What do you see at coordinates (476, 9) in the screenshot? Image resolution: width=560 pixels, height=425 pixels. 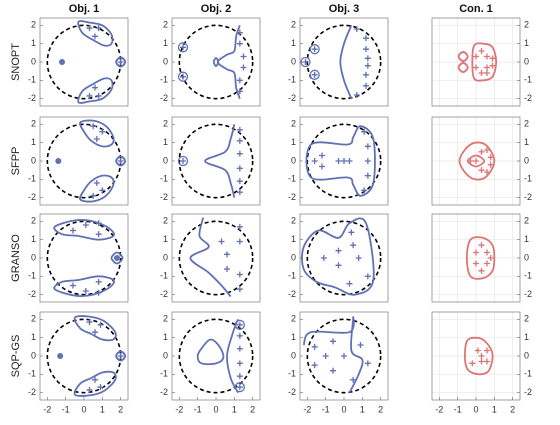 I see `panel-title: Con. 1` at bounding box center [476, 9].